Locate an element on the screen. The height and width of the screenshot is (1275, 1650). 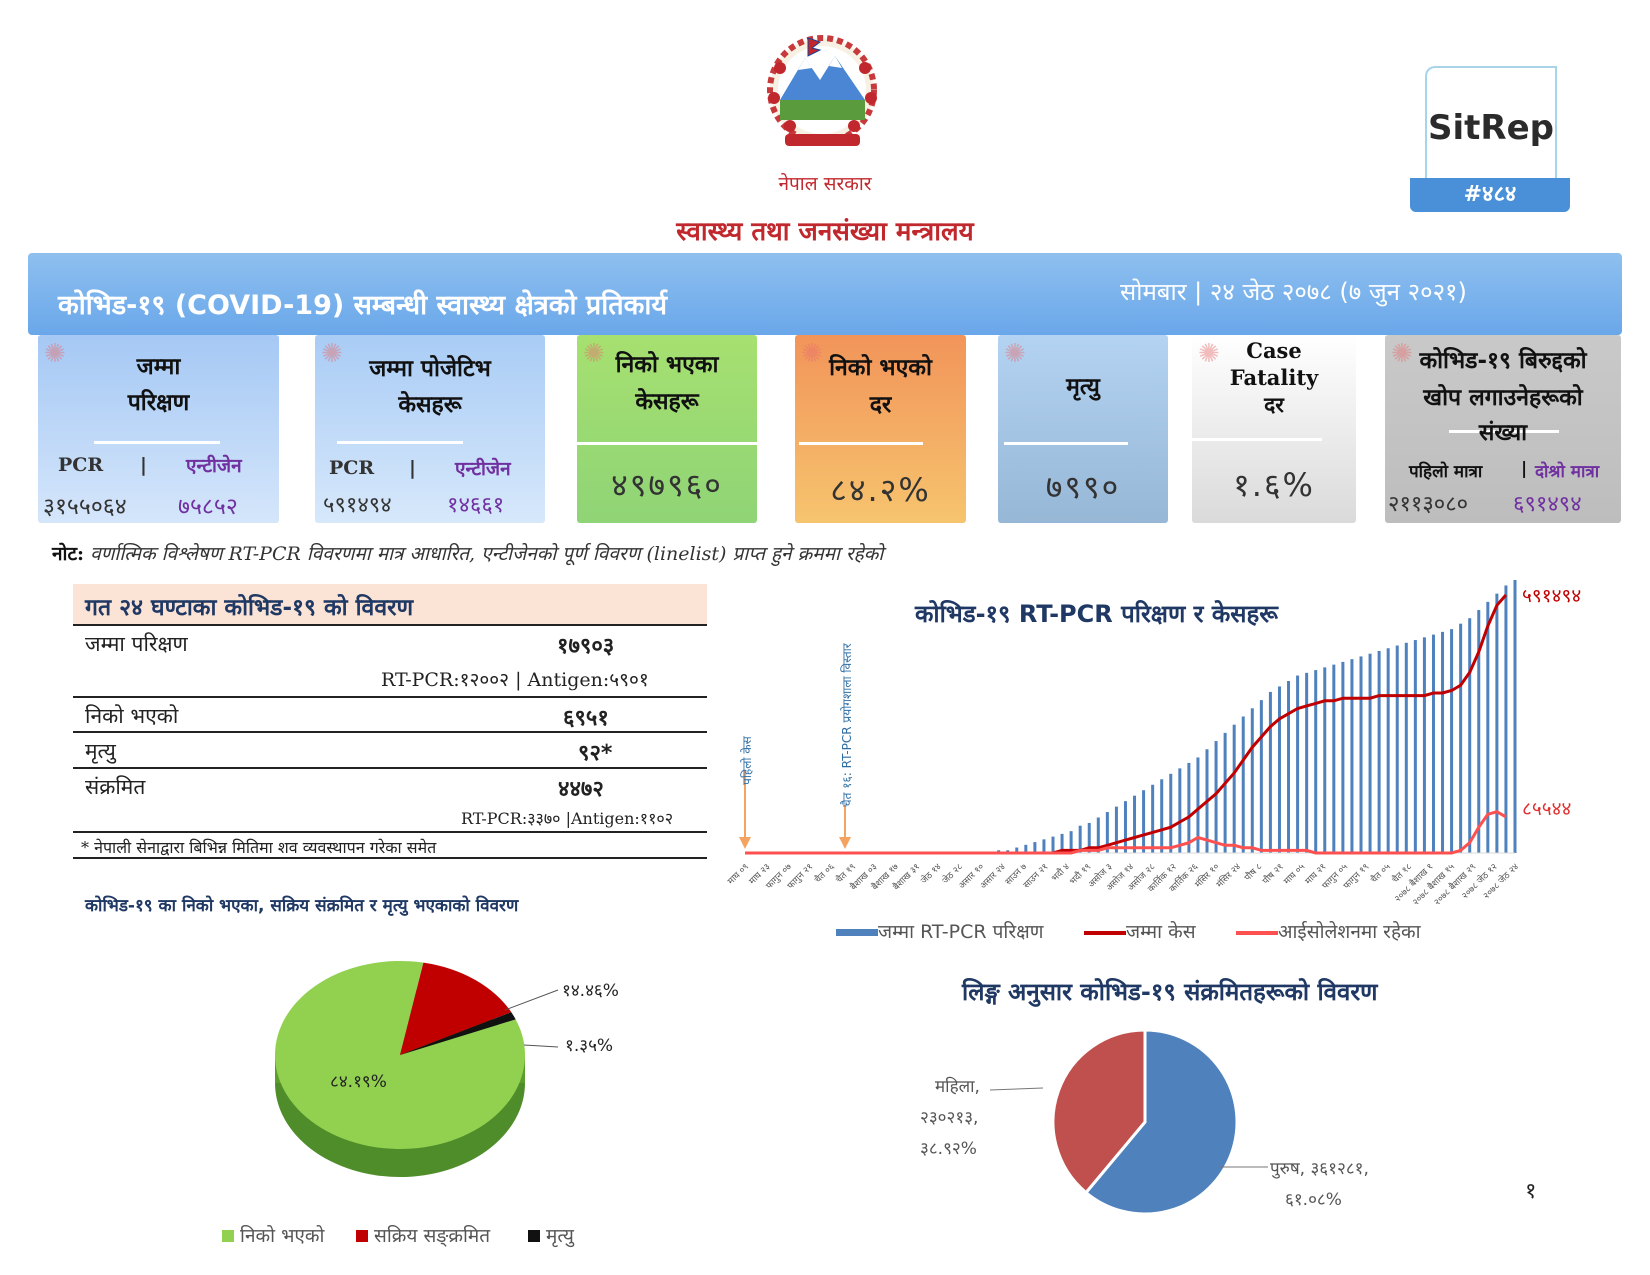
row-label: मृत्यु is located at coordinates (100, 751).